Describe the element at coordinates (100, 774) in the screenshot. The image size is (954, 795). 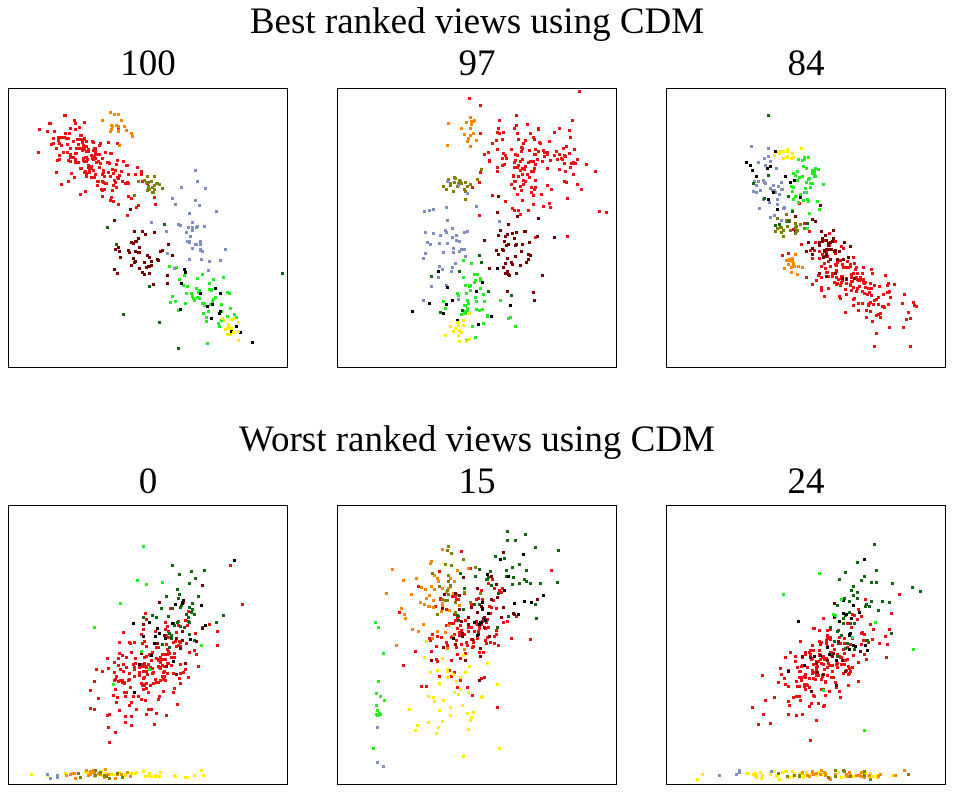
I see `cluster-olive` at that location.